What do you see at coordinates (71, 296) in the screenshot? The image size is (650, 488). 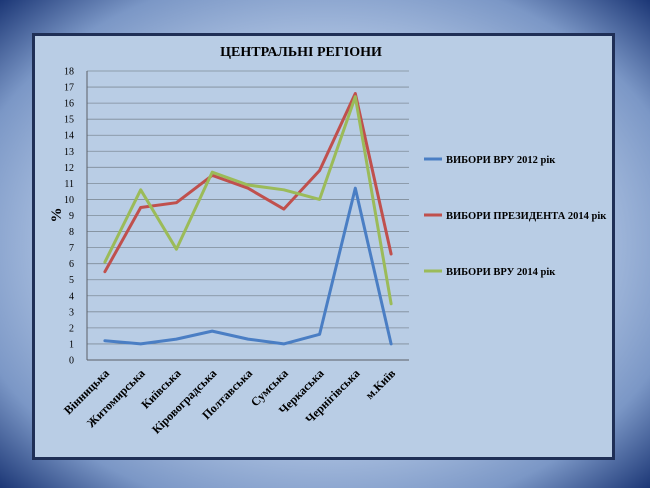 I see `y-tick-label: 4` at bounding box center [71, 296].